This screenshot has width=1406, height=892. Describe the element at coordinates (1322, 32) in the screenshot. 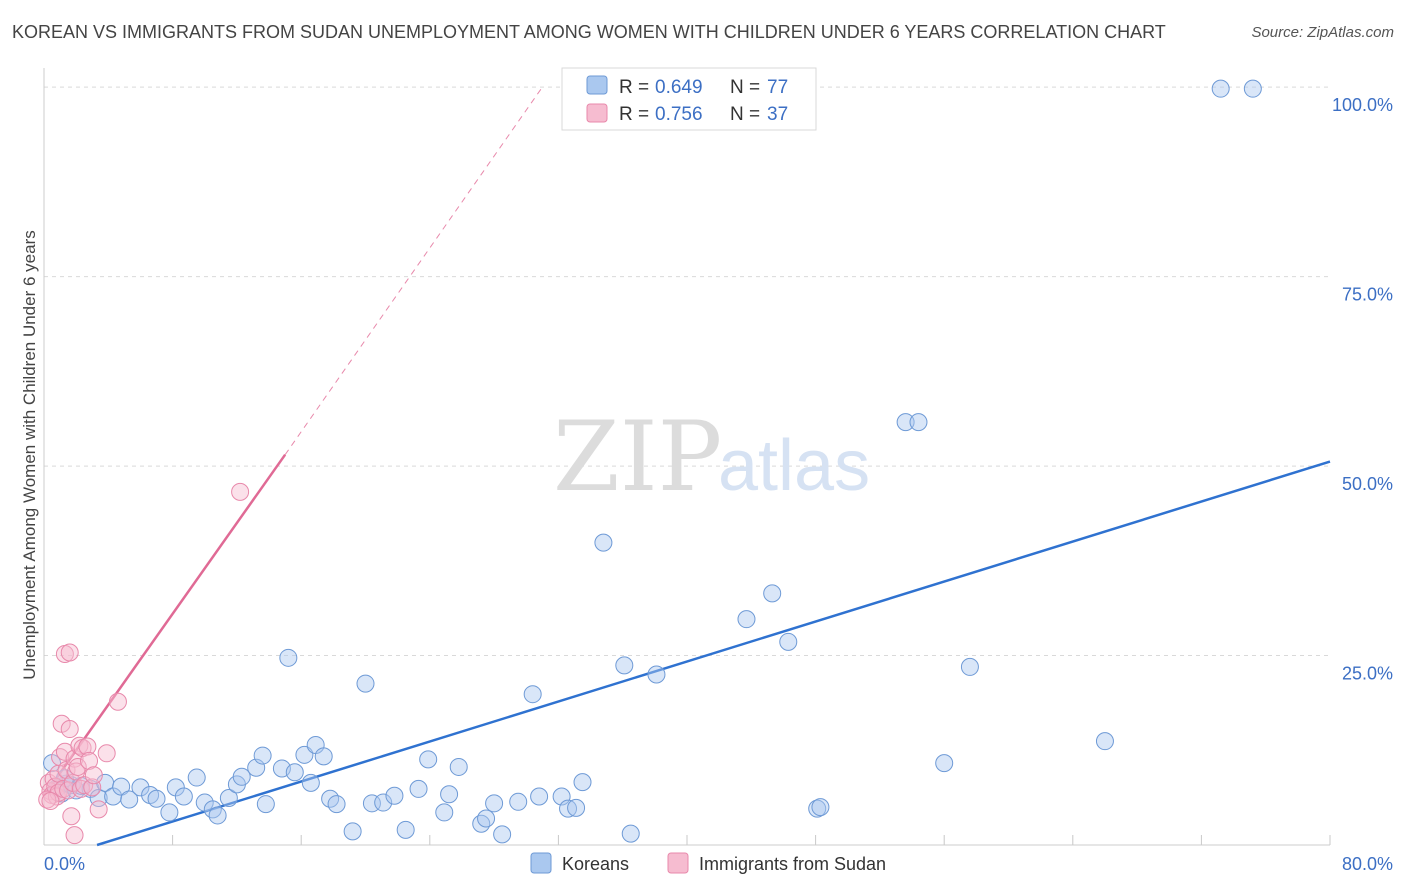

I see `source-label: Source: ZipAtlas.com` at that location.